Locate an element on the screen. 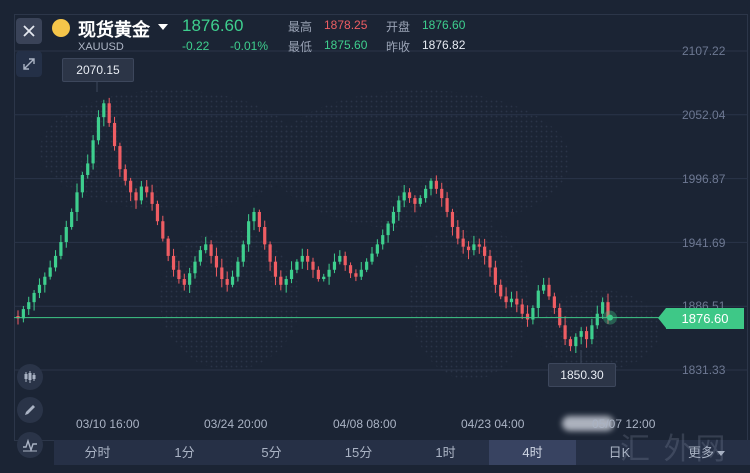 The width and height of the screenshot is (750, 473). instrument-name: 现货黄金 is located at coordinates (114, 30).